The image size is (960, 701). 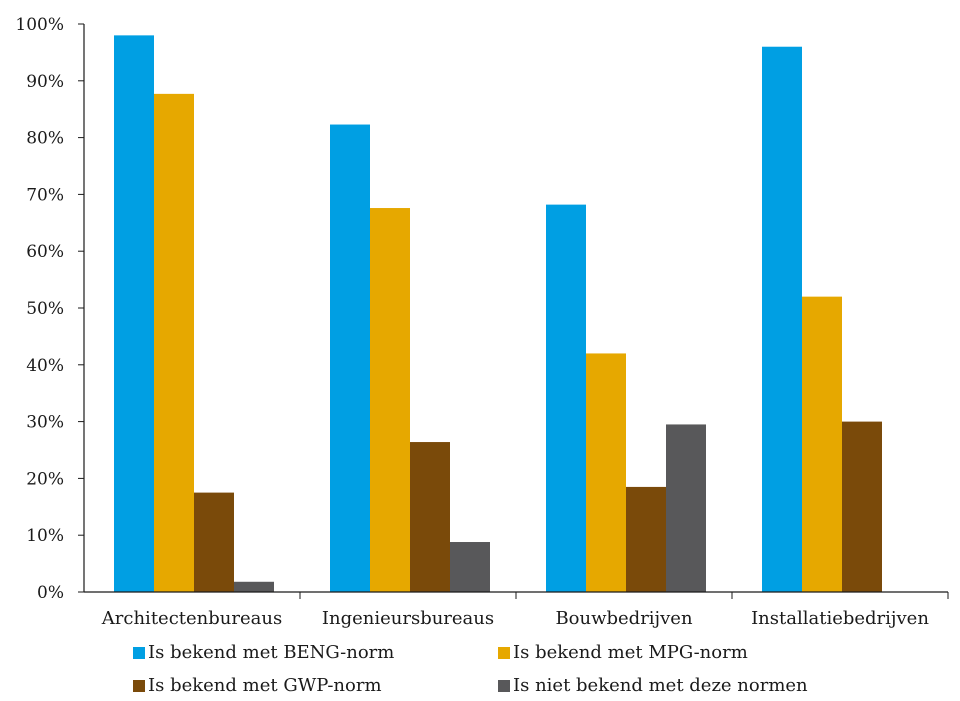 What do you see at coordinates (39, 25) in the screenshot?
I see `y-tick-label: 100%` at bounding box center [39, 25].